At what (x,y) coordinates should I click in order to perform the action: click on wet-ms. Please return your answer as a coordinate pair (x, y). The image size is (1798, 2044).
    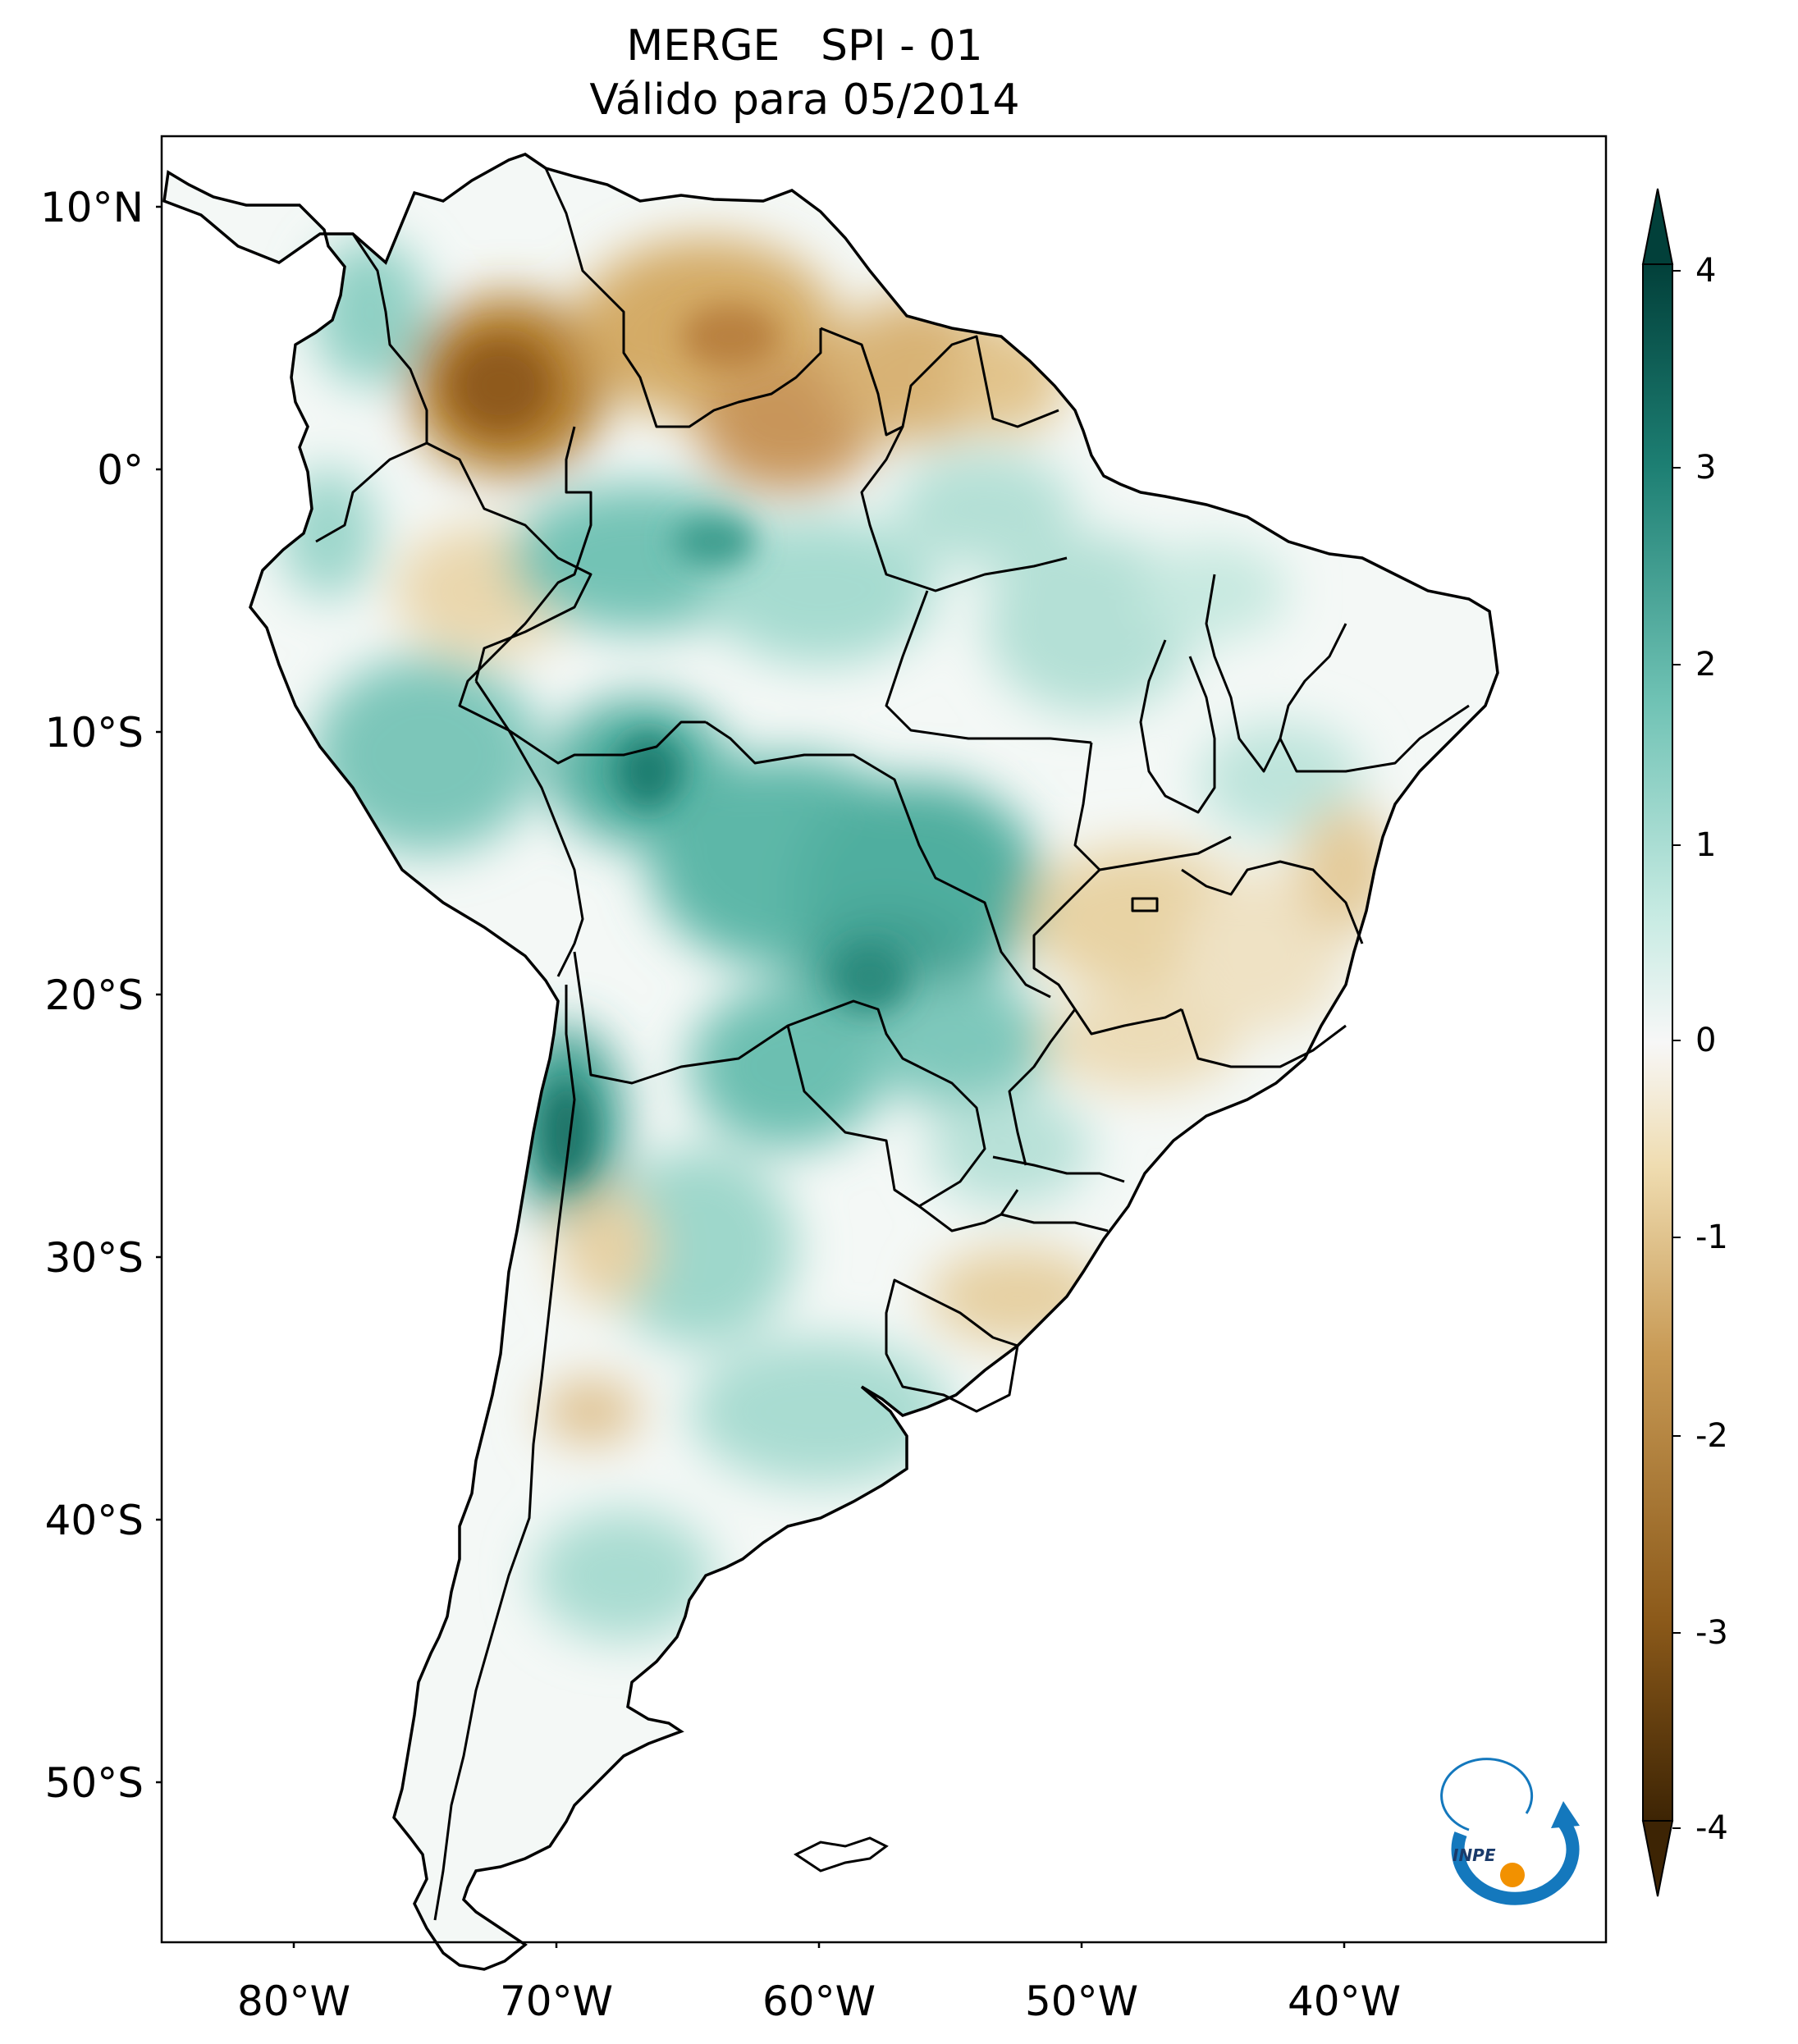
    Looking at the image, I should click on (960, 1042).